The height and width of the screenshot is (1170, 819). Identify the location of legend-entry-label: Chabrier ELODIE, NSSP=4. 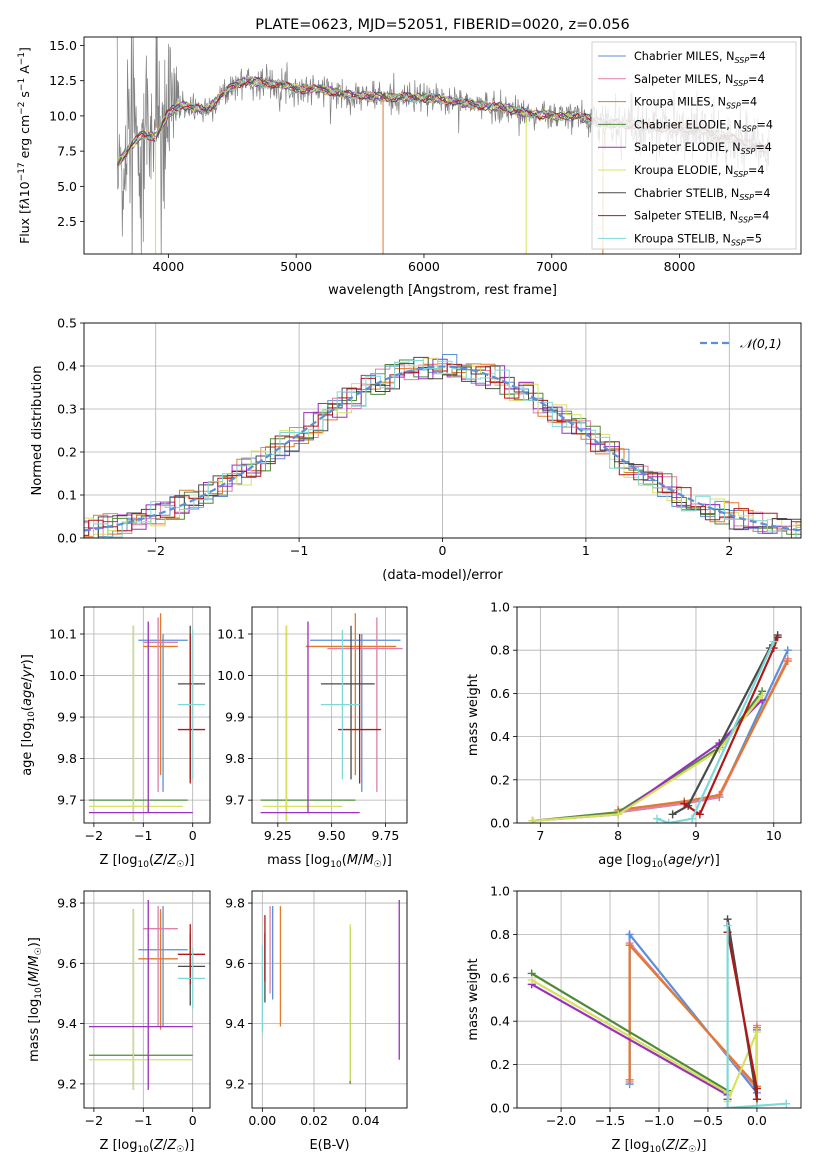
(703, 125).